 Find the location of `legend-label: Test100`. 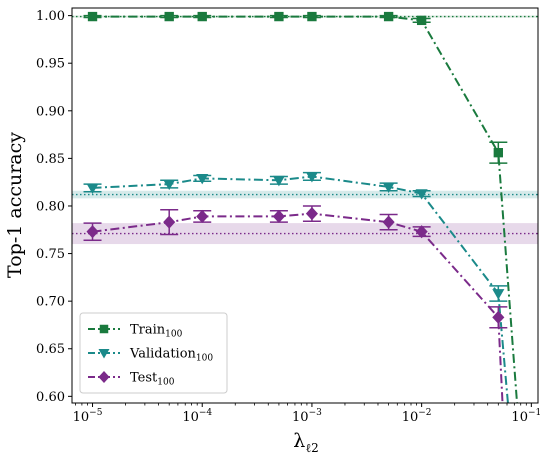

legend-label: Test100 is located at coordinates (152, 379).